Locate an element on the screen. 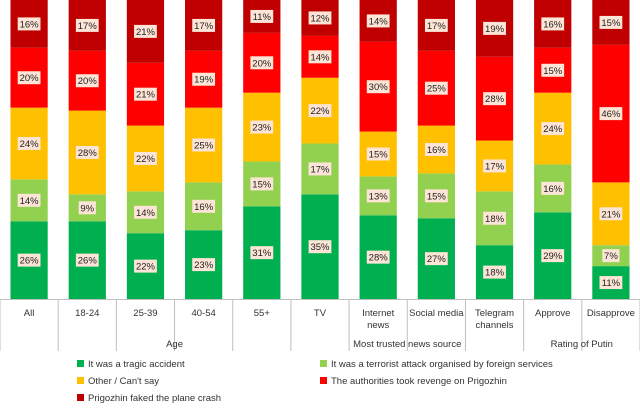 The image size is (640, 410). data-label: 9% is located at coordinates (87, 208).